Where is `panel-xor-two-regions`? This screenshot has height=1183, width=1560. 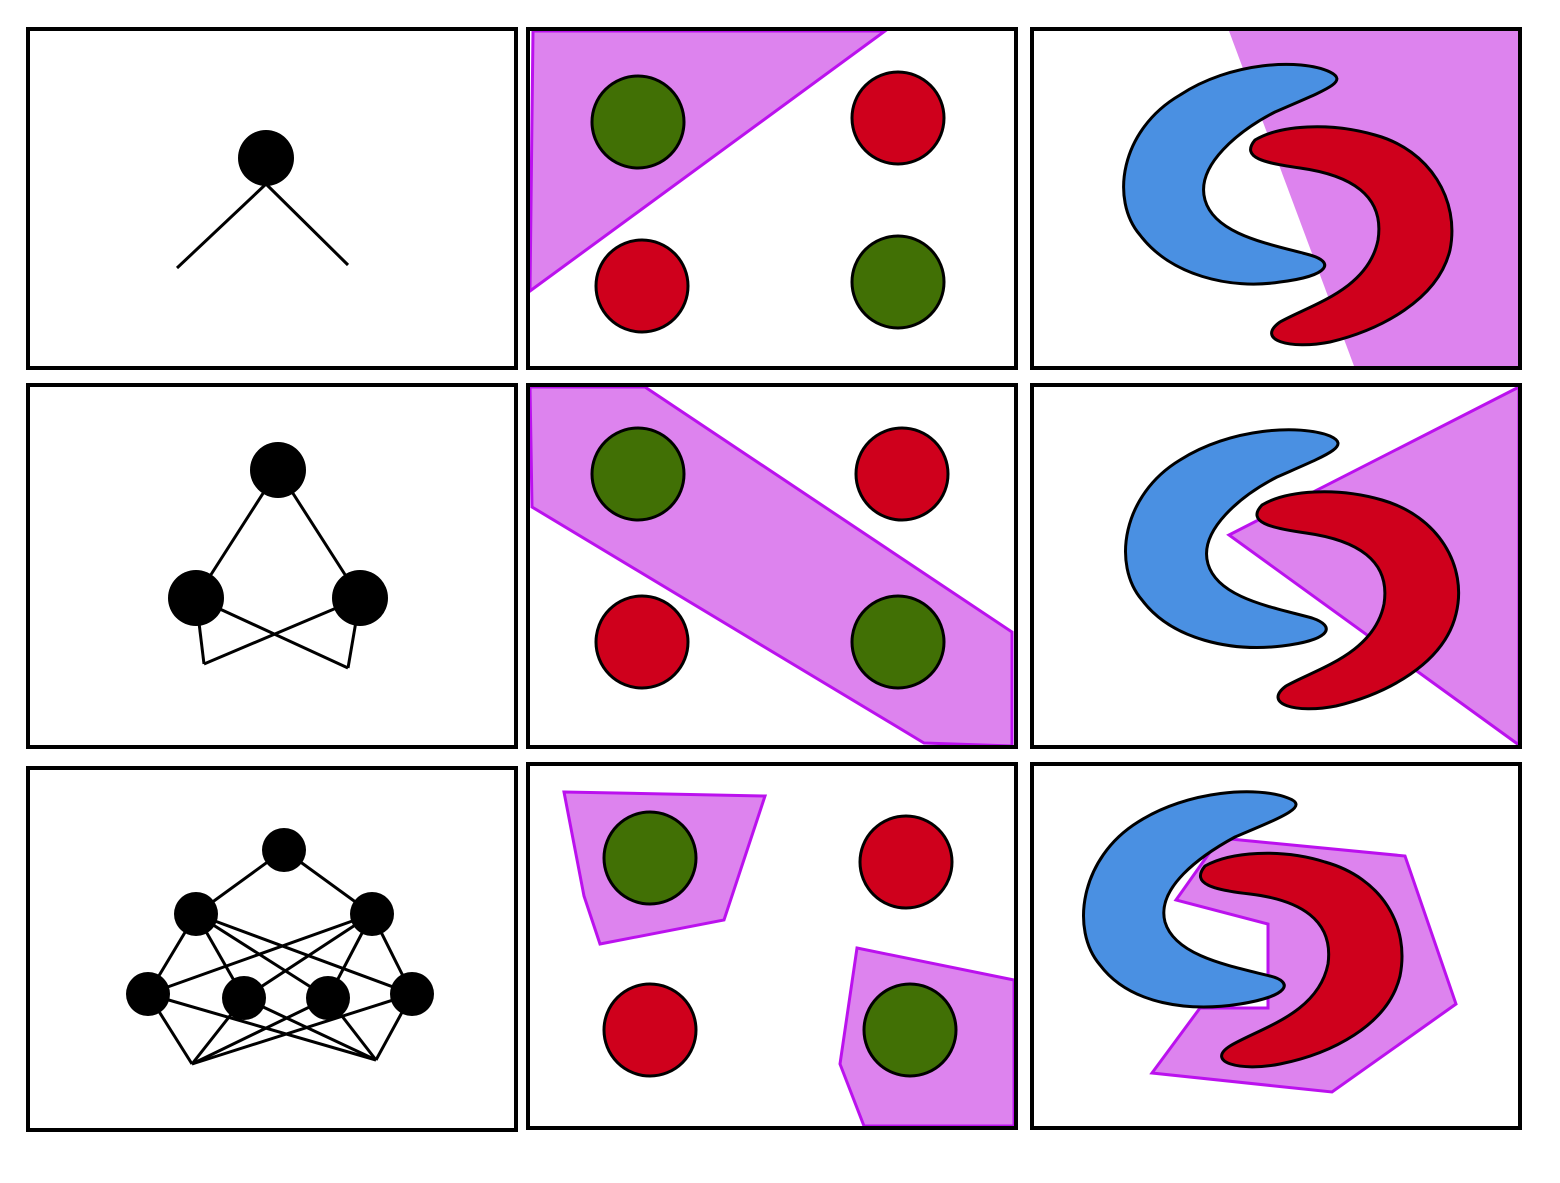
panel-xor-two-regions is located at coordinates (772, 946).